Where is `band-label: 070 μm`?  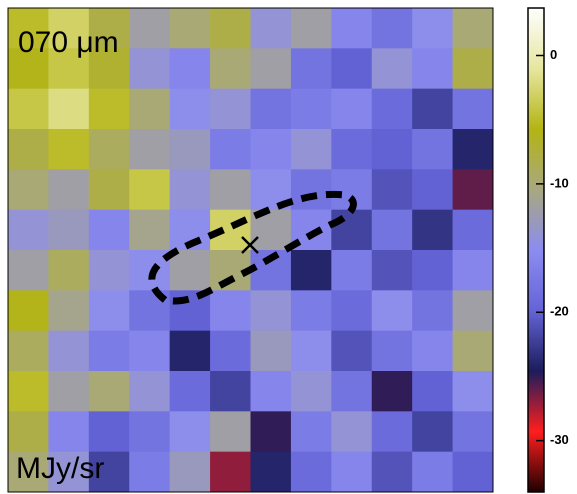 band-label: 070 μm is located at coordinates (68, 42).